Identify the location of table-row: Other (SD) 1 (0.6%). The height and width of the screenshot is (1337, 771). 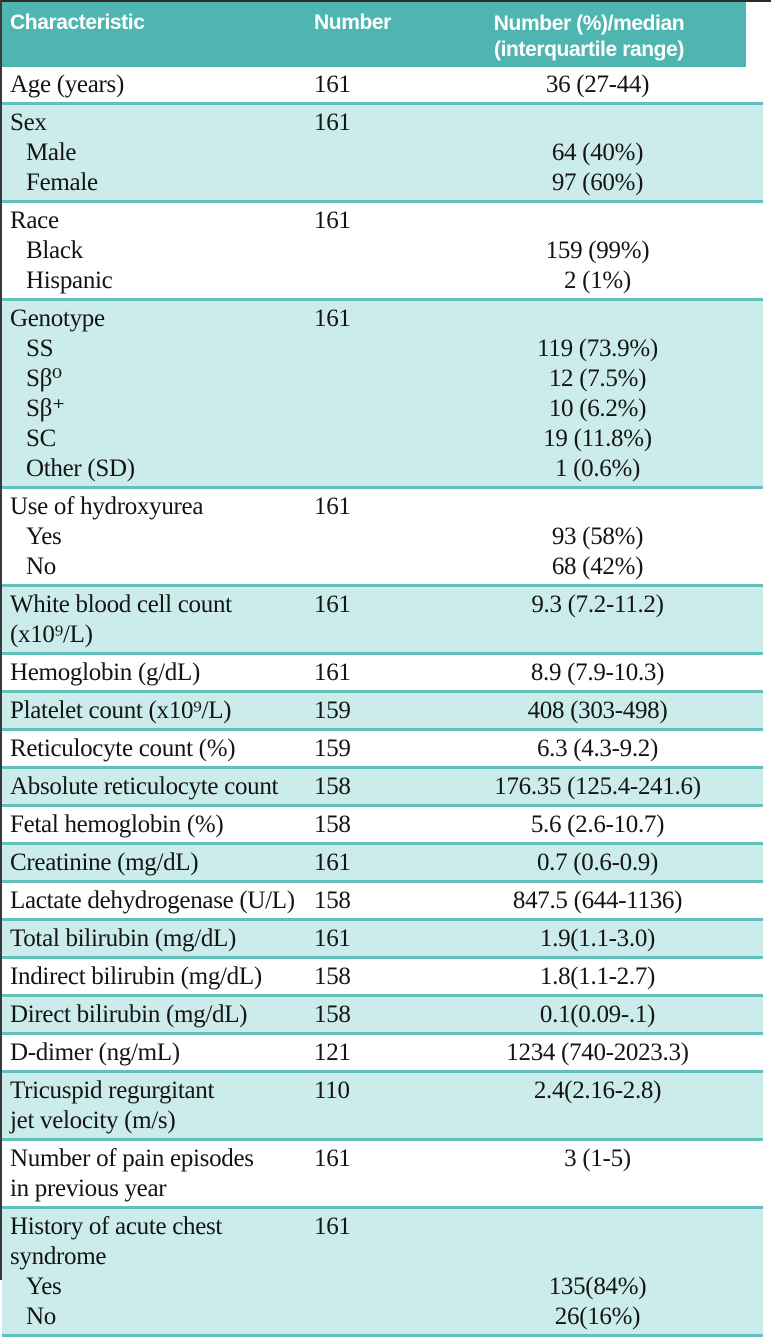
(382, 469).